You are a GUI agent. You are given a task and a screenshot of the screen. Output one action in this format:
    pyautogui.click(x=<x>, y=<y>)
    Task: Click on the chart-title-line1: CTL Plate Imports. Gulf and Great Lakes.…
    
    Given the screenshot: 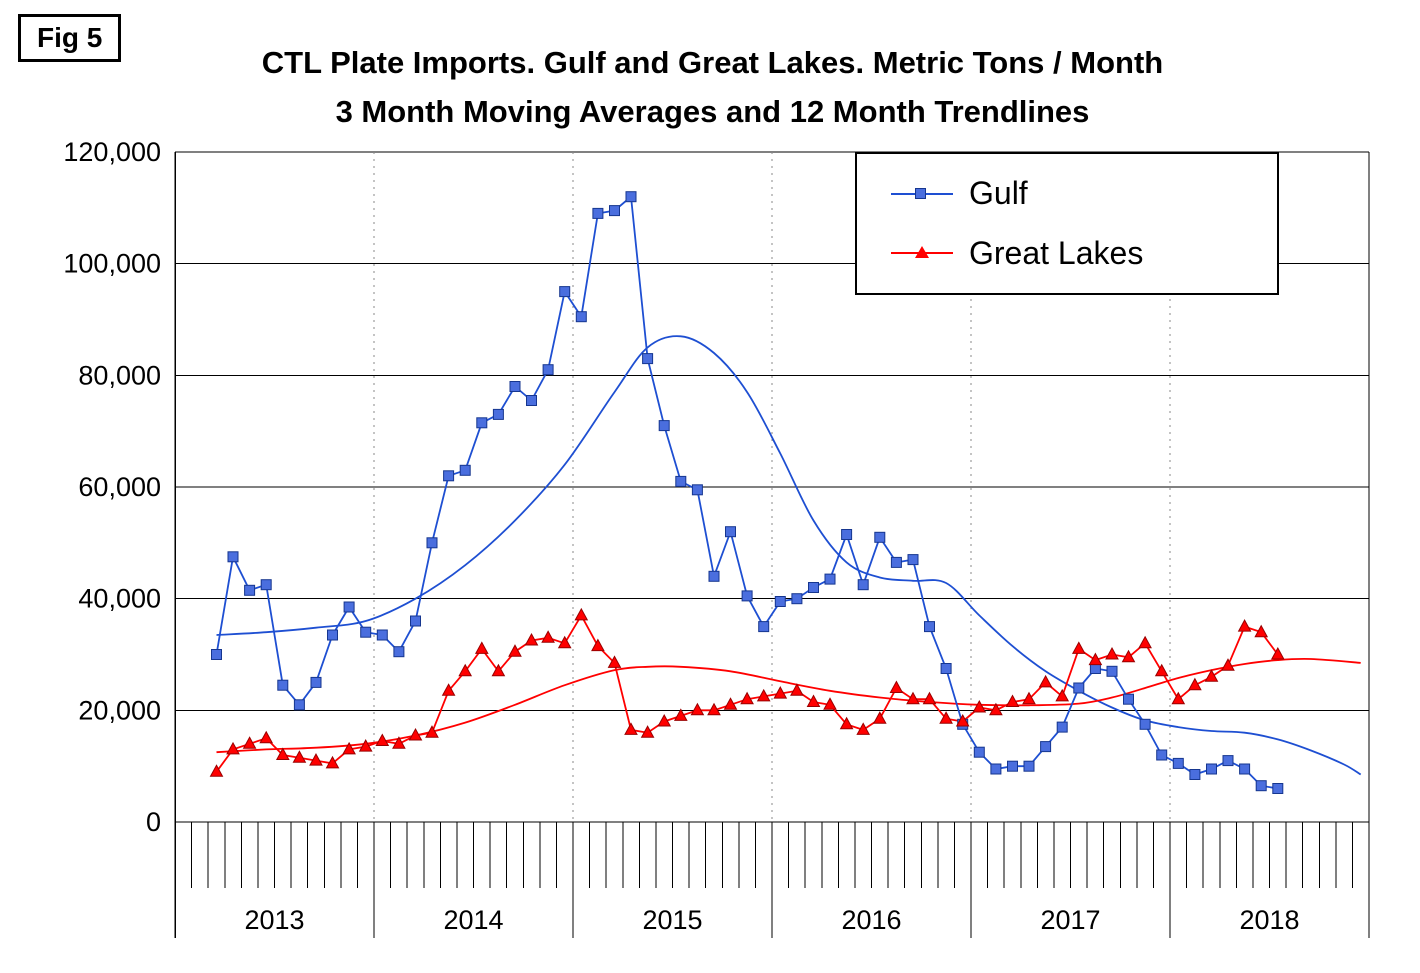 What is the action you would take?
    pyautogui.click(x=712, y=62)
    